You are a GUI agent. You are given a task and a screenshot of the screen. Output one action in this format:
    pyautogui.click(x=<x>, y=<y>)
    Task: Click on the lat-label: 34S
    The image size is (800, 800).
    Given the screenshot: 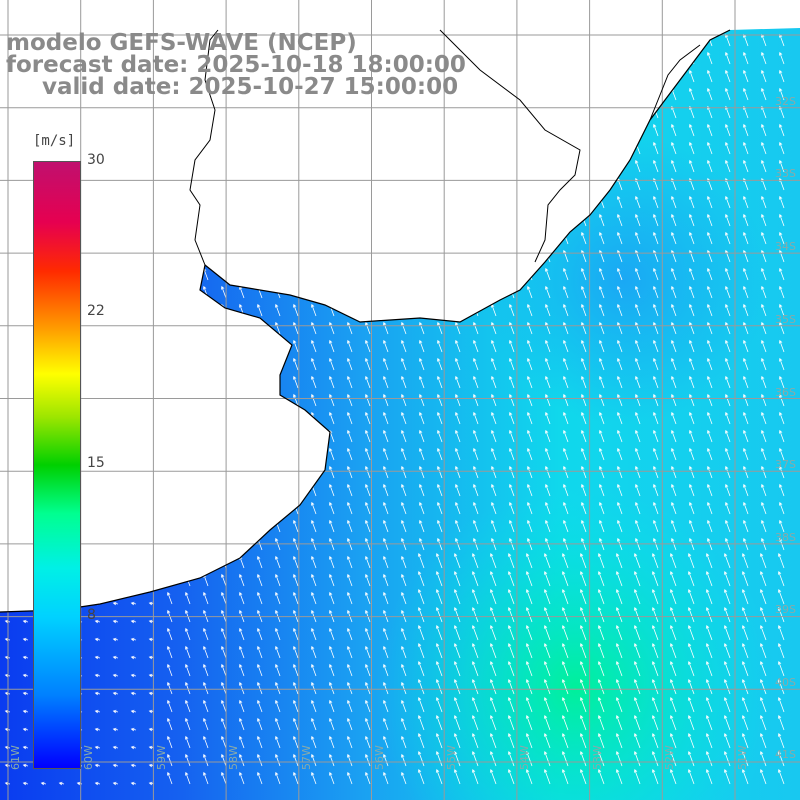 What is the action you would take?
    pyautogui.click(x=785, y=246)
    